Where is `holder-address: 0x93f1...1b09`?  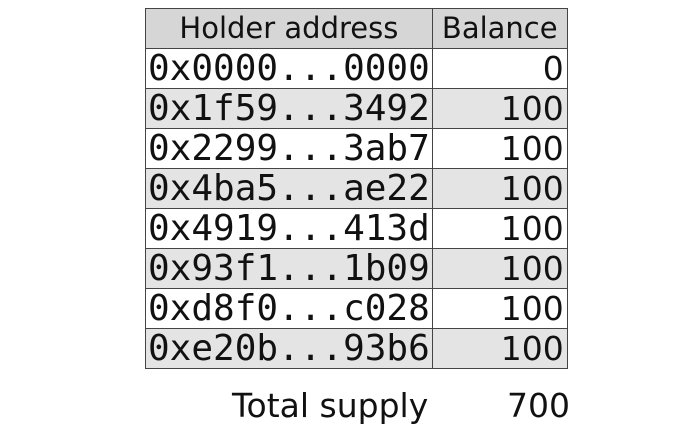 holder-address: 0x93f1...1b09 is located at coordinates (289, 268).